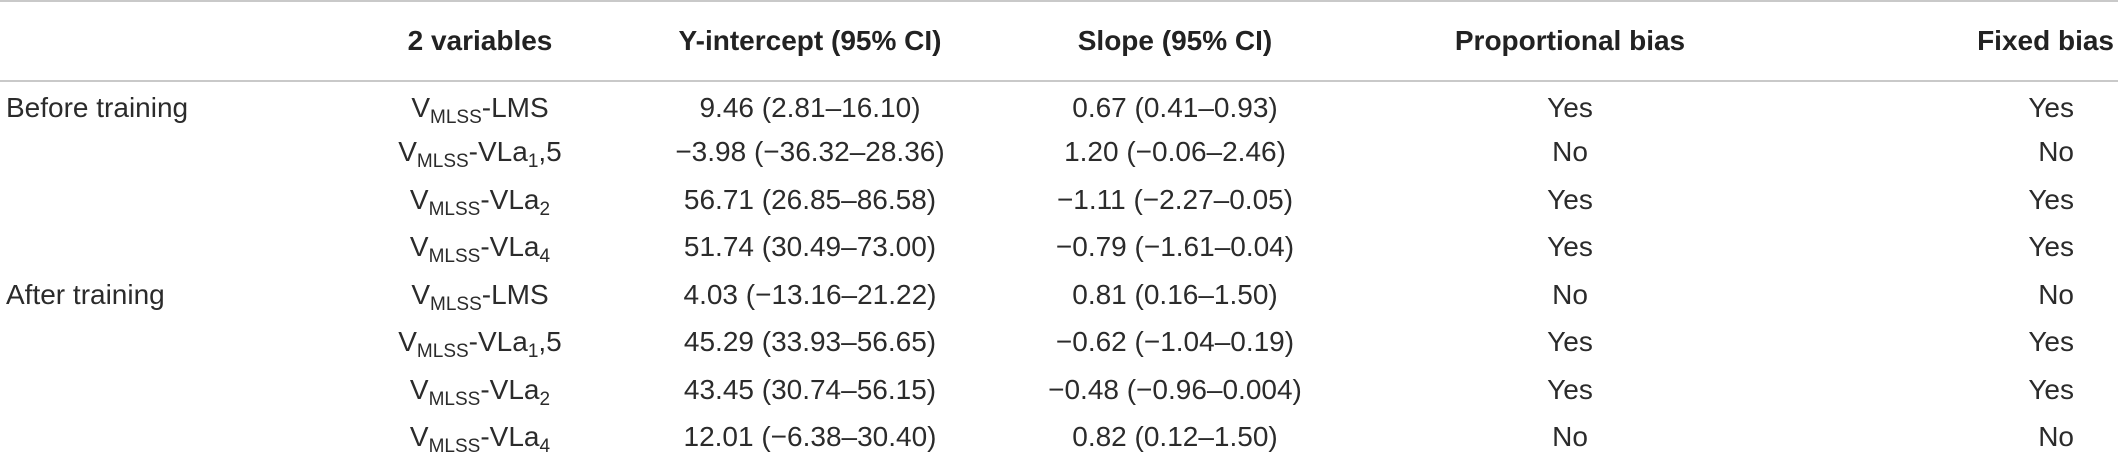 This screenshot has height=465, width=2118. I want to click on header-group, so click(160, 41).